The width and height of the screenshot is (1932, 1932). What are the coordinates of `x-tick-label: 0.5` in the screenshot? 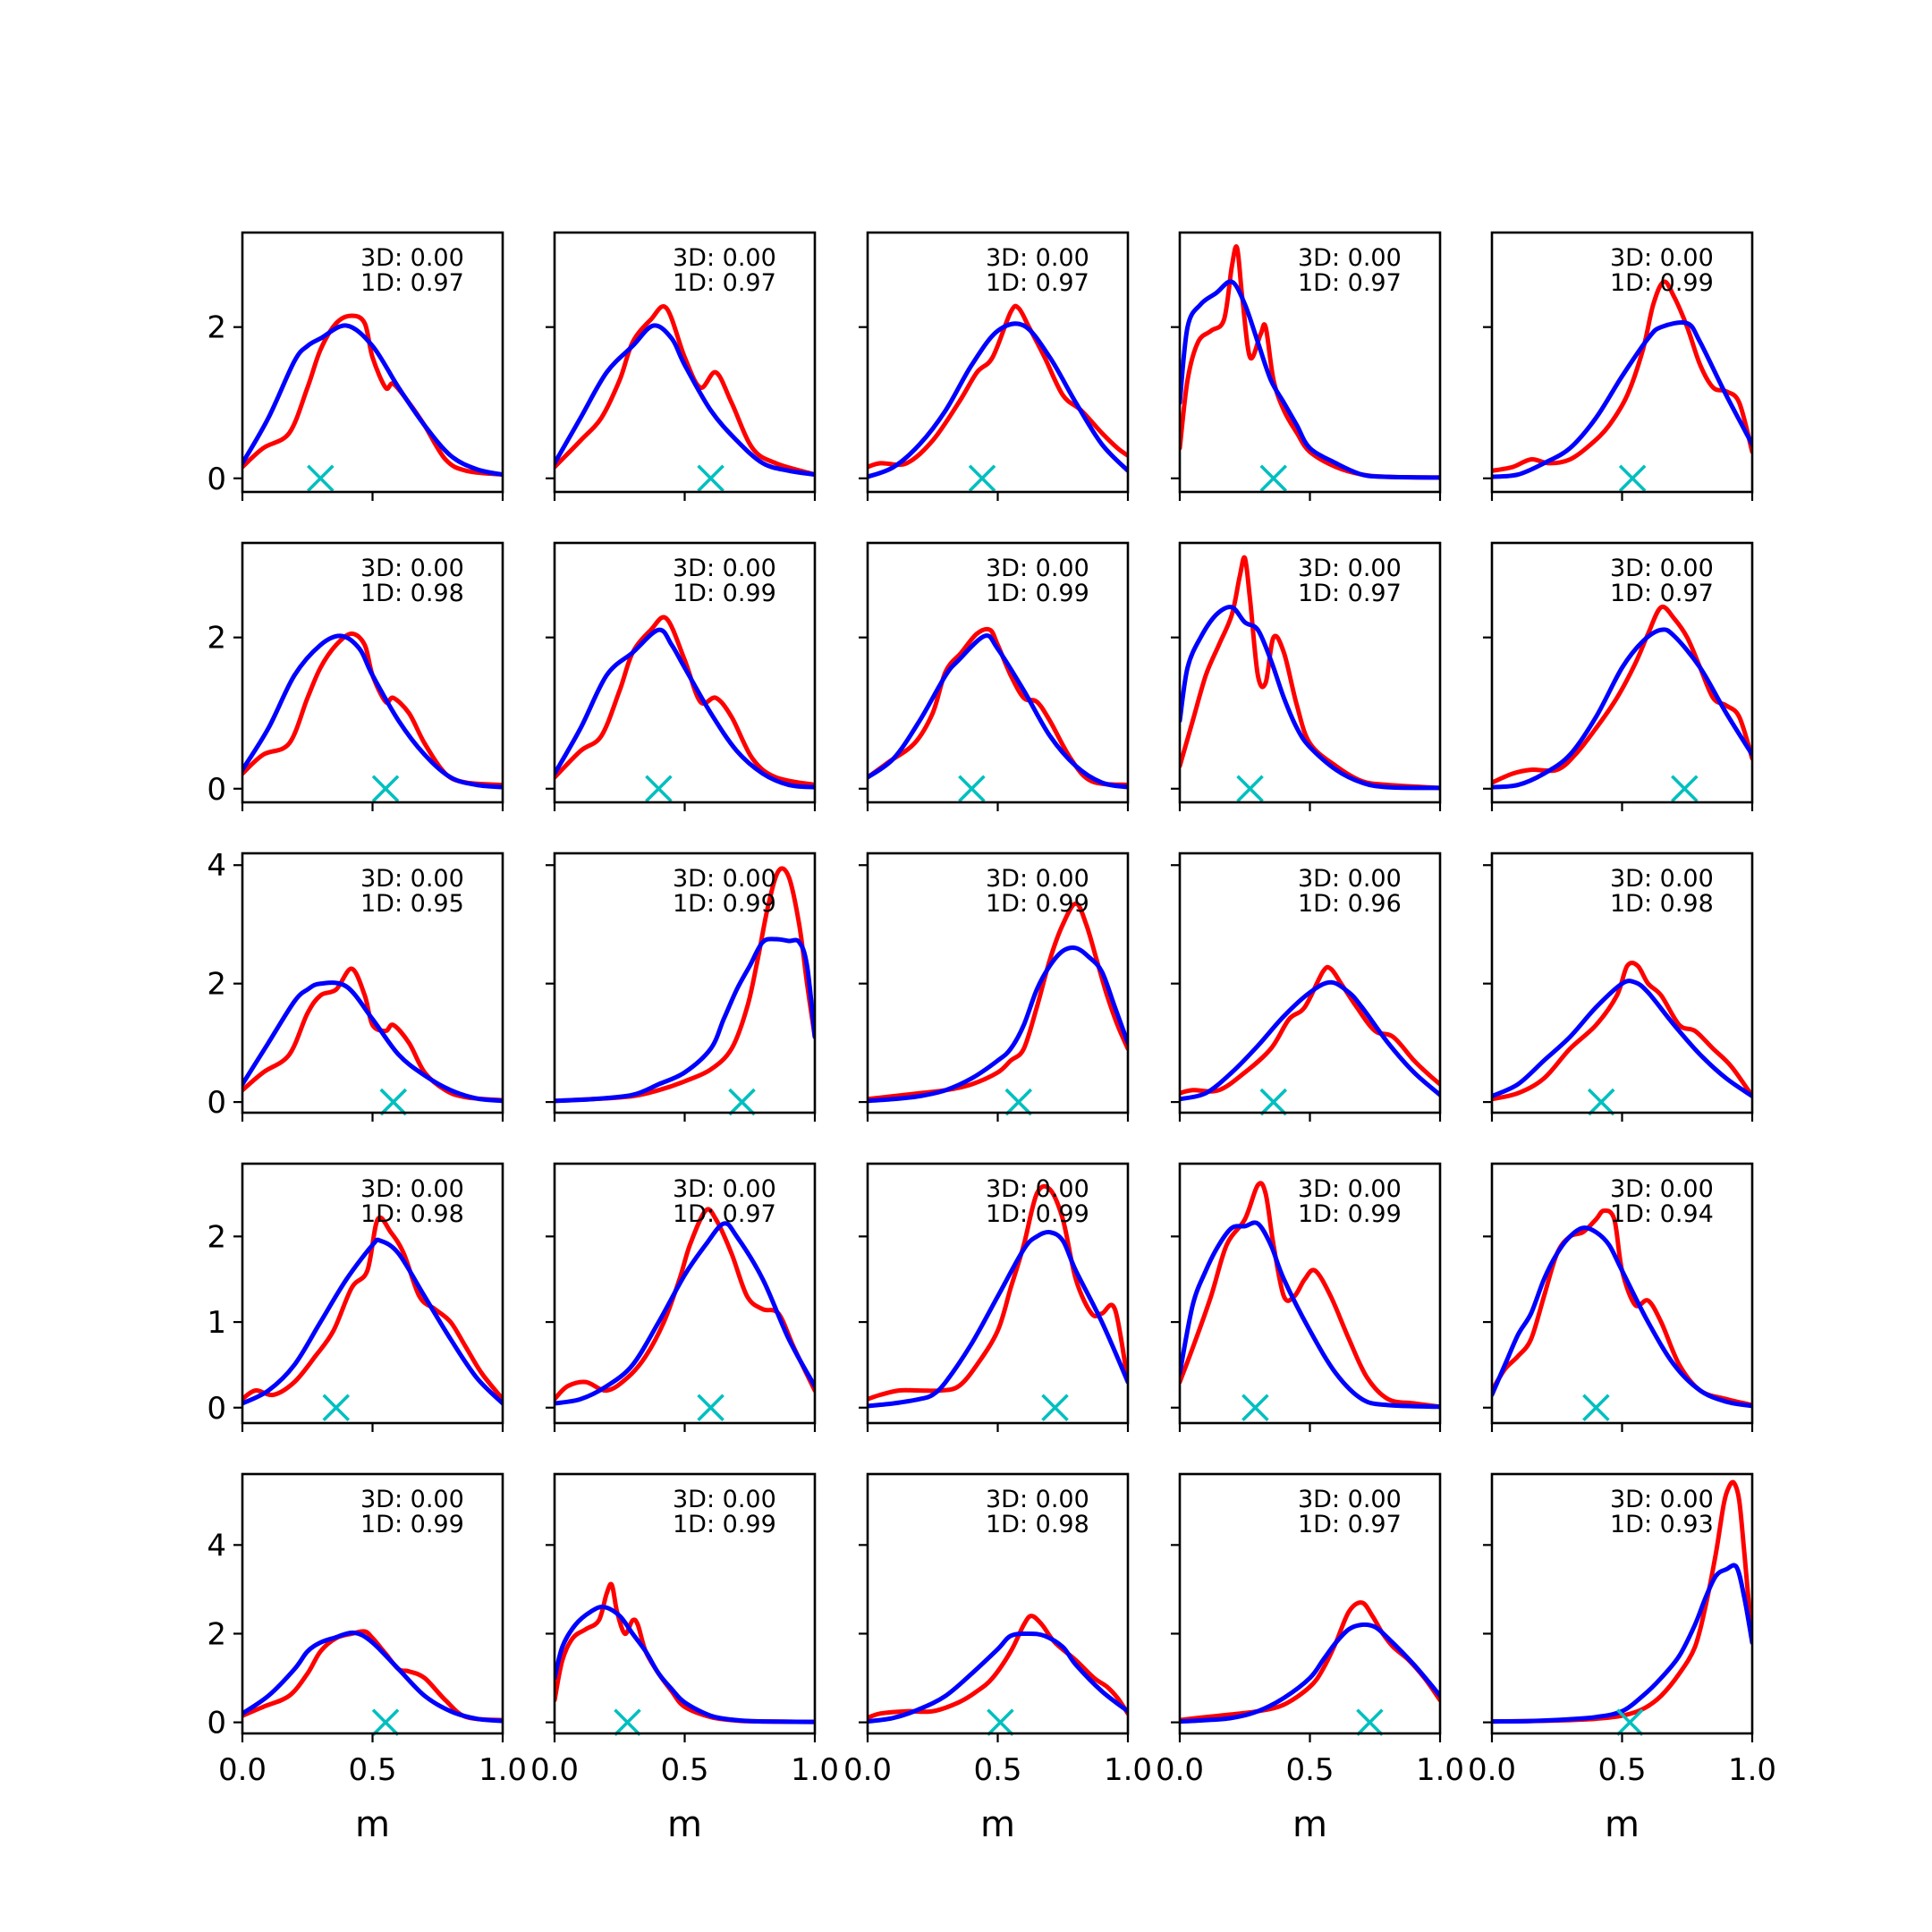 It's located at (1621, 1770).